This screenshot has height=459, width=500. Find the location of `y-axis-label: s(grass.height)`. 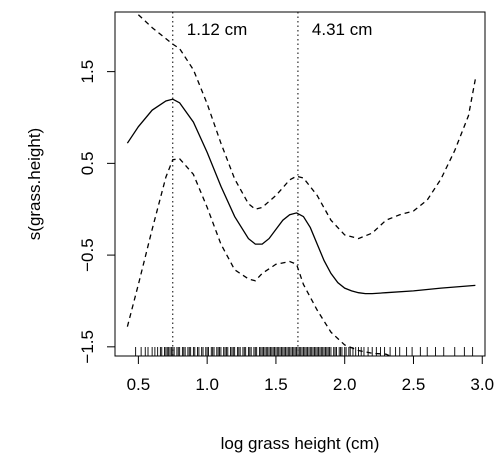

y-axis-label: s(grass.height) is located at coordinates (34, 184).